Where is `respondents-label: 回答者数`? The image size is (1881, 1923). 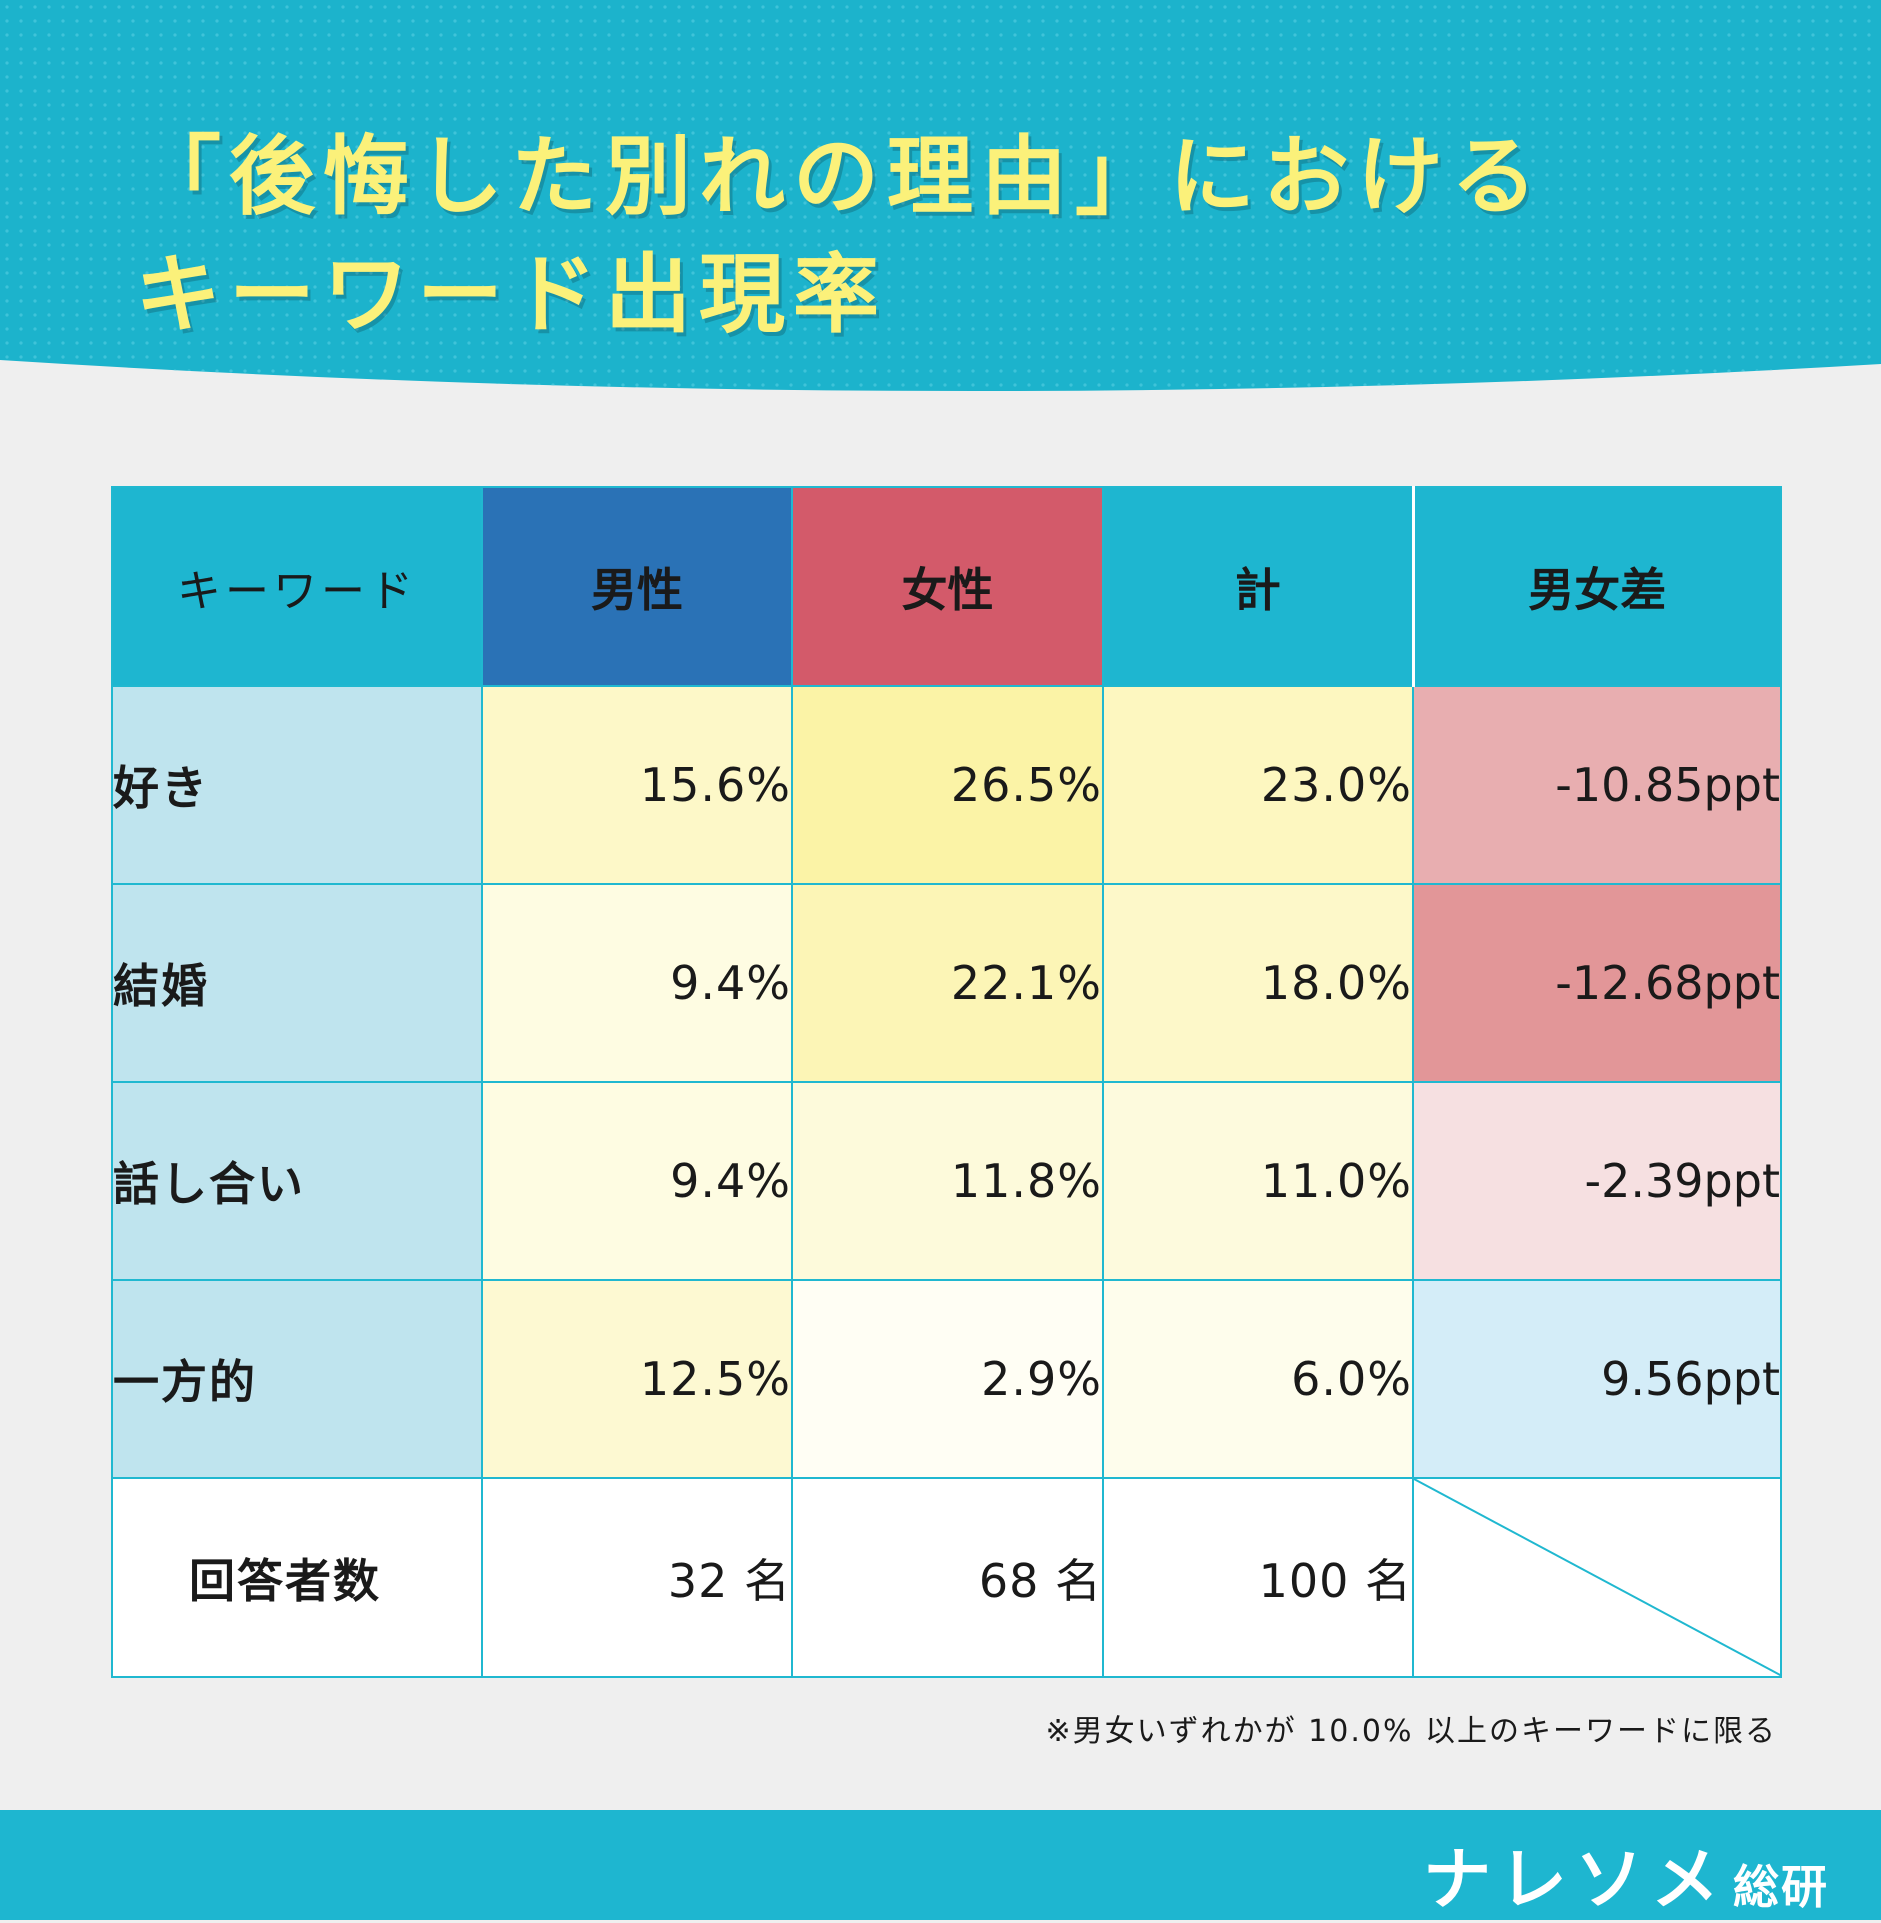
respondents-label: 回答者数 is located at coordinates (297, 1577).